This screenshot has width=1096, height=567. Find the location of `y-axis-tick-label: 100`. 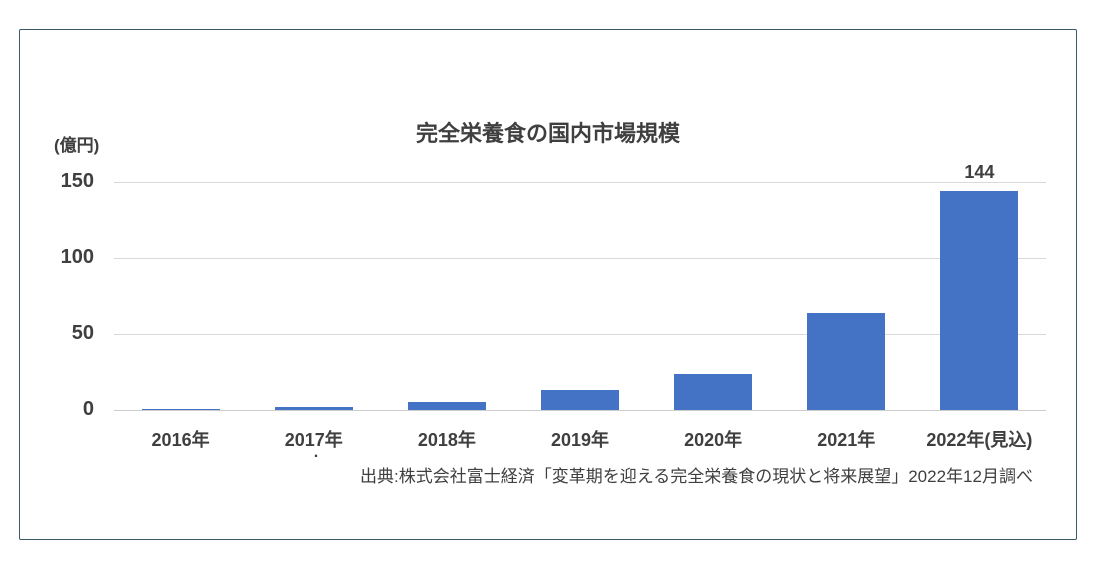

y-axis-tick-label: 100 is located at coordinates (77, 257).